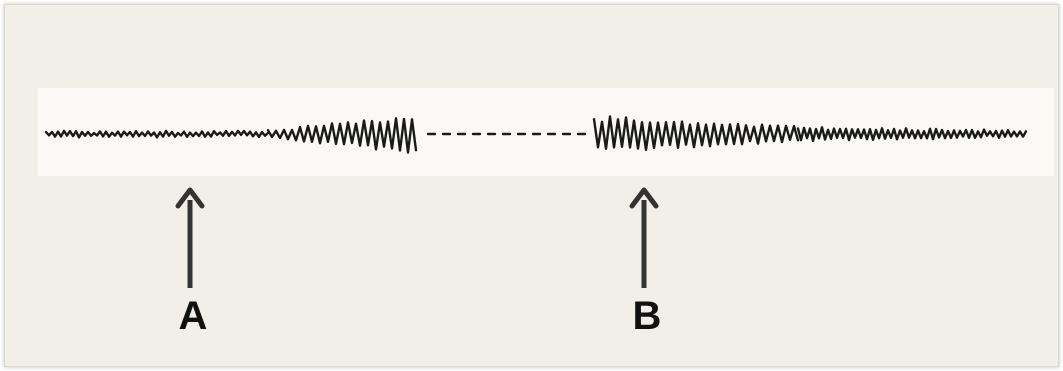  Describe the element at coordinates (912, 134) in the screenshot. I see `trace-baseline-right` at that location.